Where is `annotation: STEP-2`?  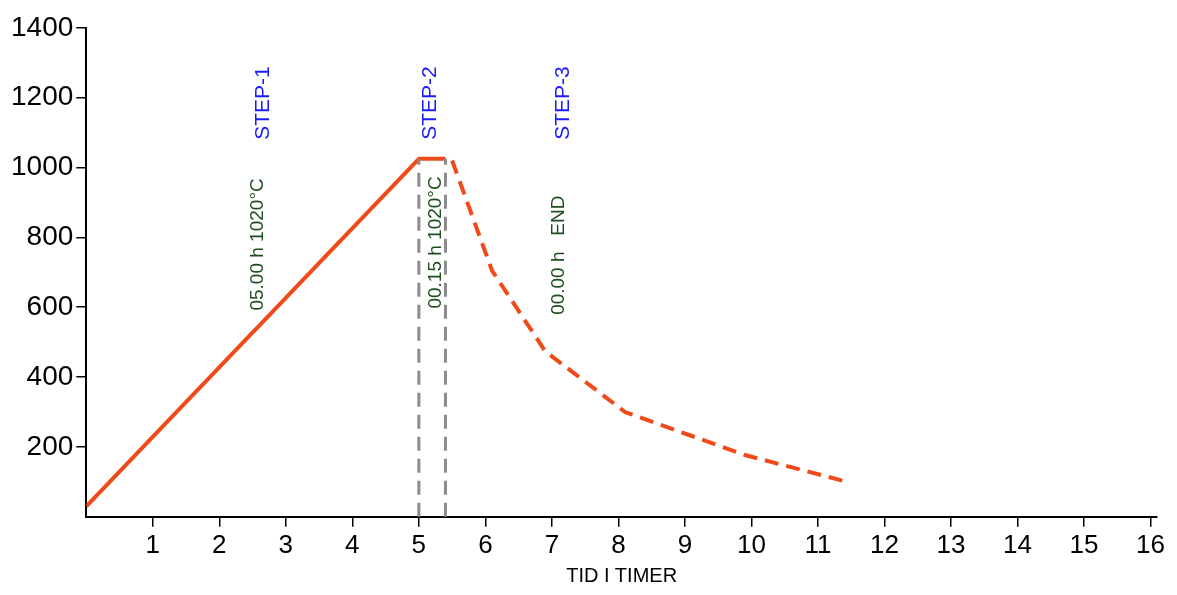
annotation: STEP-2 is located at coordinates (428, 103).